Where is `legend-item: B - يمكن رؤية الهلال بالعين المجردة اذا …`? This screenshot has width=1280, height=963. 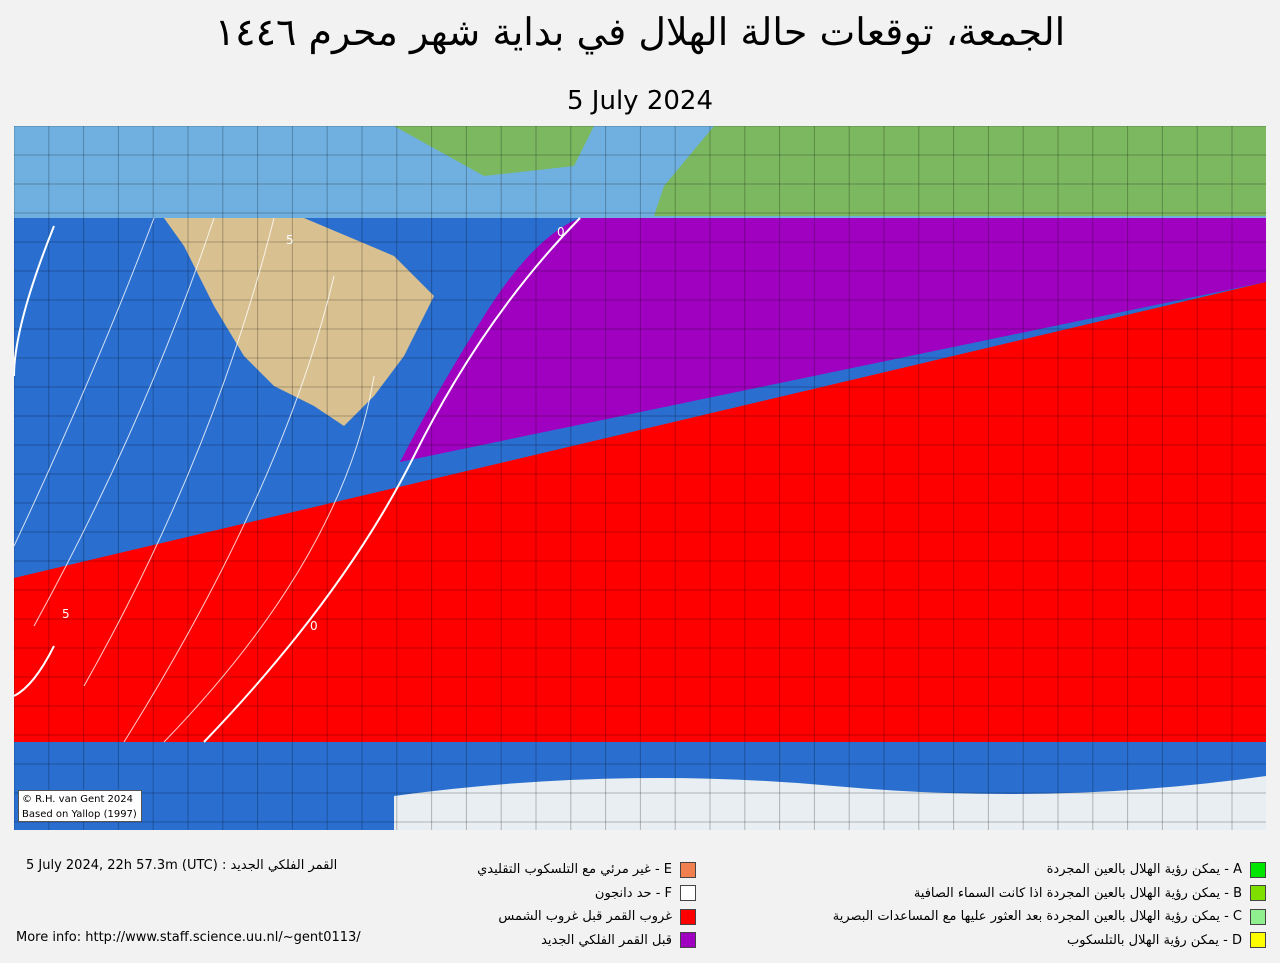 legend-item: B - يمكن رؤية الهلال بالعين المجردة اذا … is located at coordinates (1006, 894).